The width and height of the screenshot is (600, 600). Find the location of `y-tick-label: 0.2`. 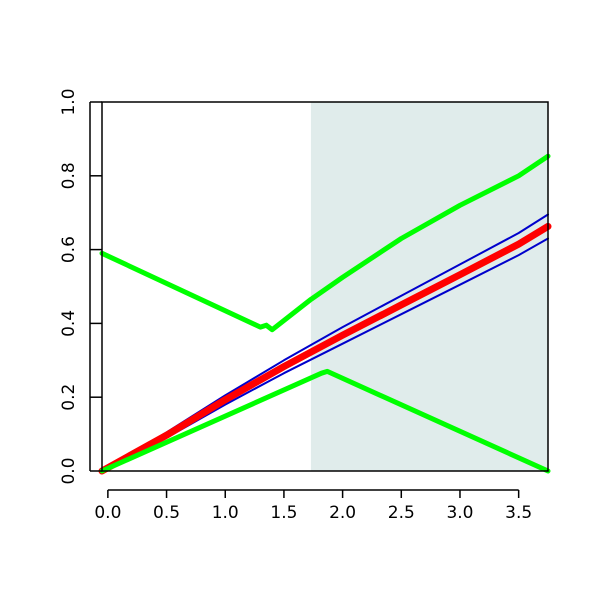

y-tick-label: 0.2 is located at coordinates (69, 397).